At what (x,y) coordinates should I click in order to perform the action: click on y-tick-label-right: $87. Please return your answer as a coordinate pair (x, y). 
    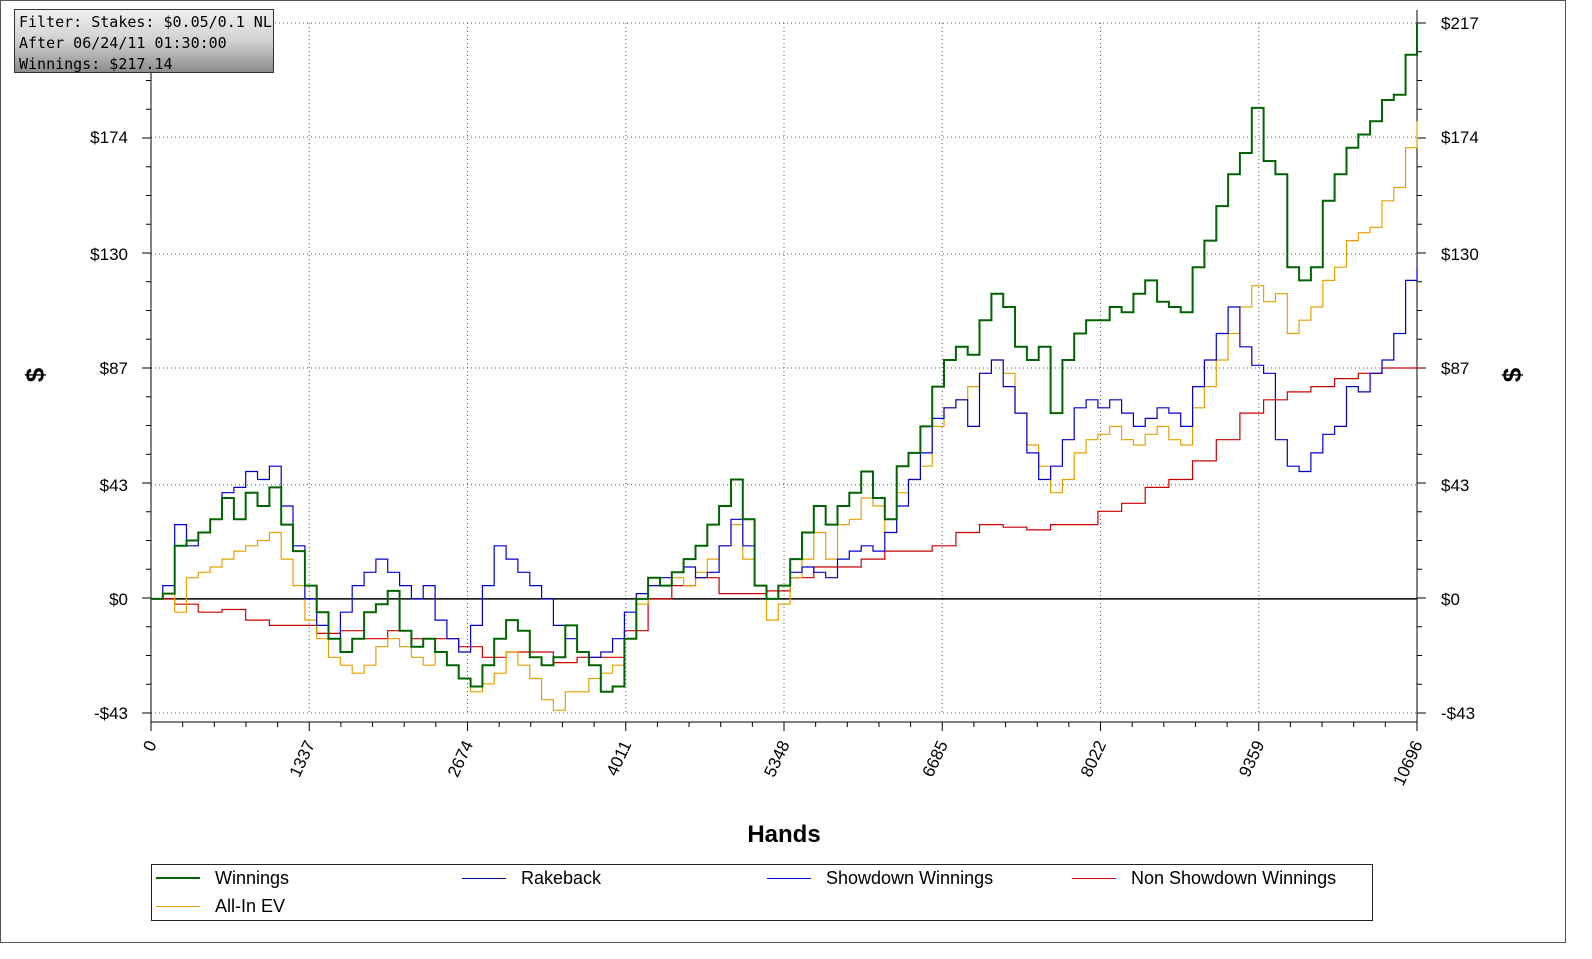
    Looking at the image, I should click on (1455, 368).